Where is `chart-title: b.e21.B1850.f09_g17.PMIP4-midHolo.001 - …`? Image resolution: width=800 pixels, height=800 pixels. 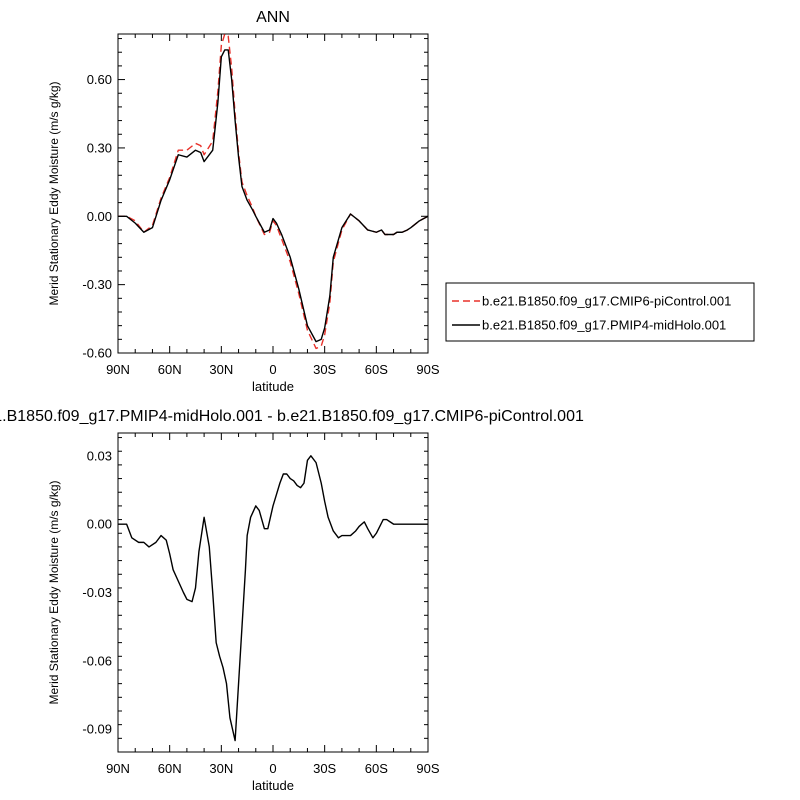
chart-title: b.e21.B1850.f09_g17.PMIP4-midHolo.001 - … is located at coordinates (292, 416).